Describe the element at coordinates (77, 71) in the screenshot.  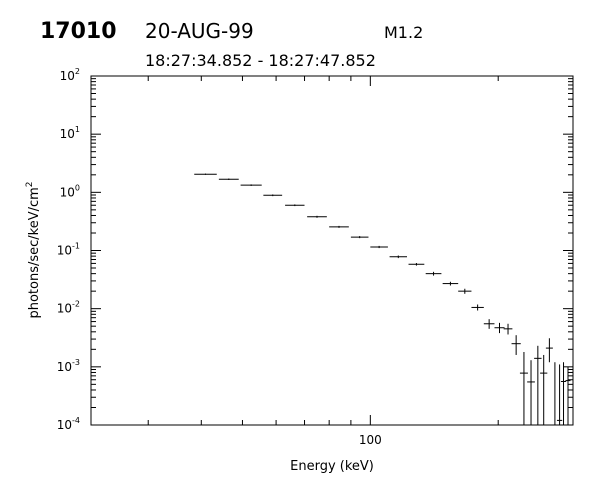
I see `y-tick-exponent: 2` at that location.